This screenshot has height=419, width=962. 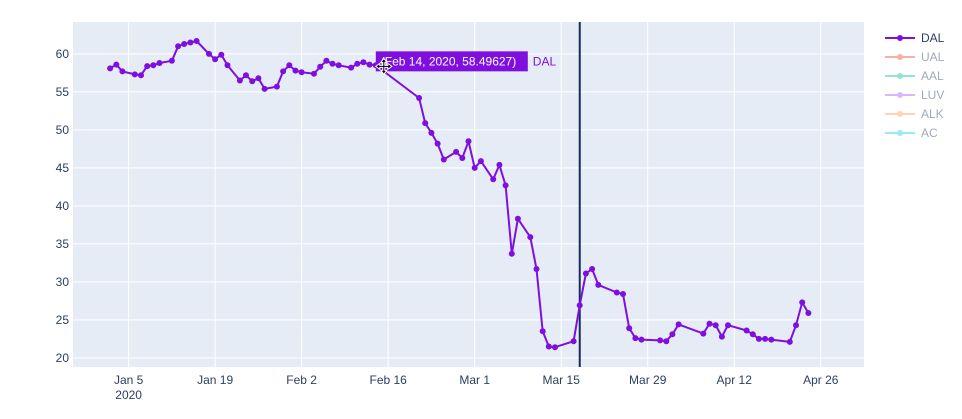 What do you see at coordinates (128, 395) in the screenshot?
I see `x-tick-sublabel: 2020` at bounding box center [128, 395].